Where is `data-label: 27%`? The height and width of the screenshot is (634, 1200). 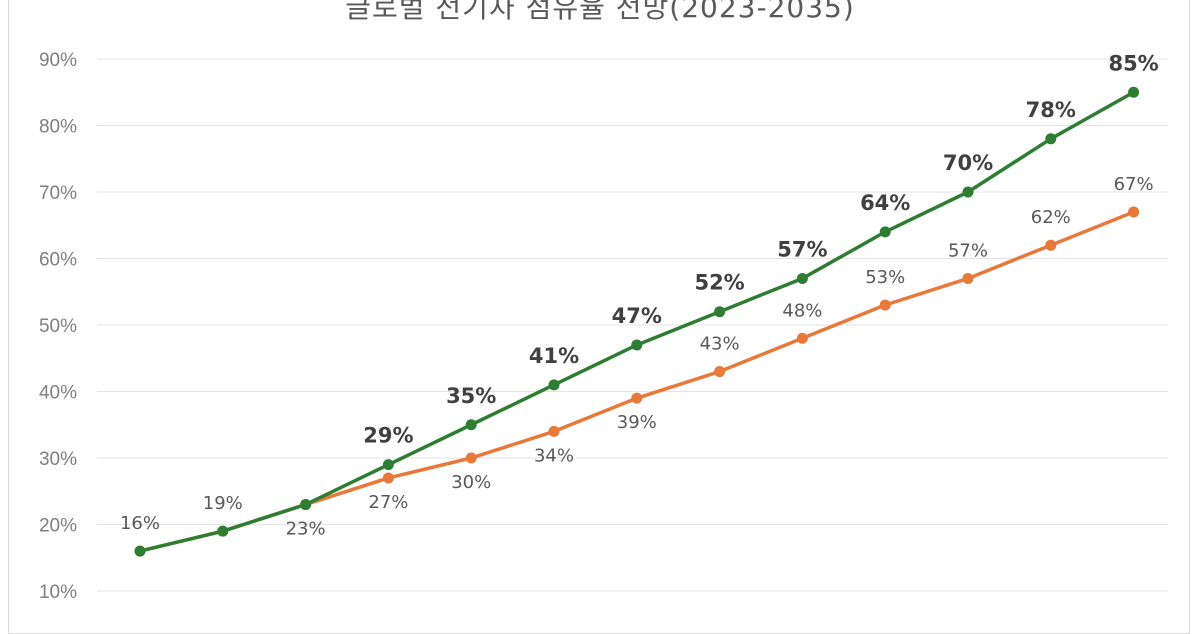
data-label: 27% is located at coordinates (388, 502).